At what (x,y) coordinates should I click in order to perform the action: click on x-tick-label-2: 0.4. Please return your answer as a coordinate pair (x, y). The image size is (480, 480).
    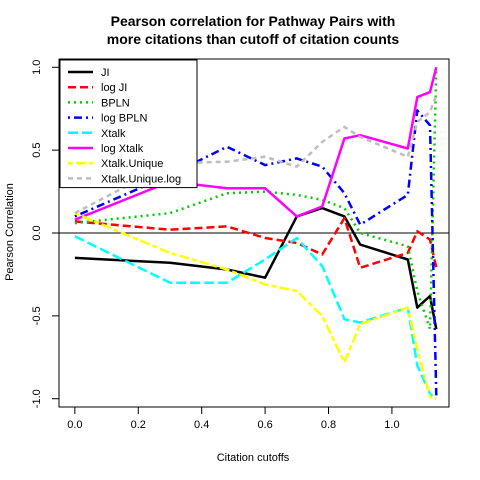
    Looking at the image, I should click on (201, 425).